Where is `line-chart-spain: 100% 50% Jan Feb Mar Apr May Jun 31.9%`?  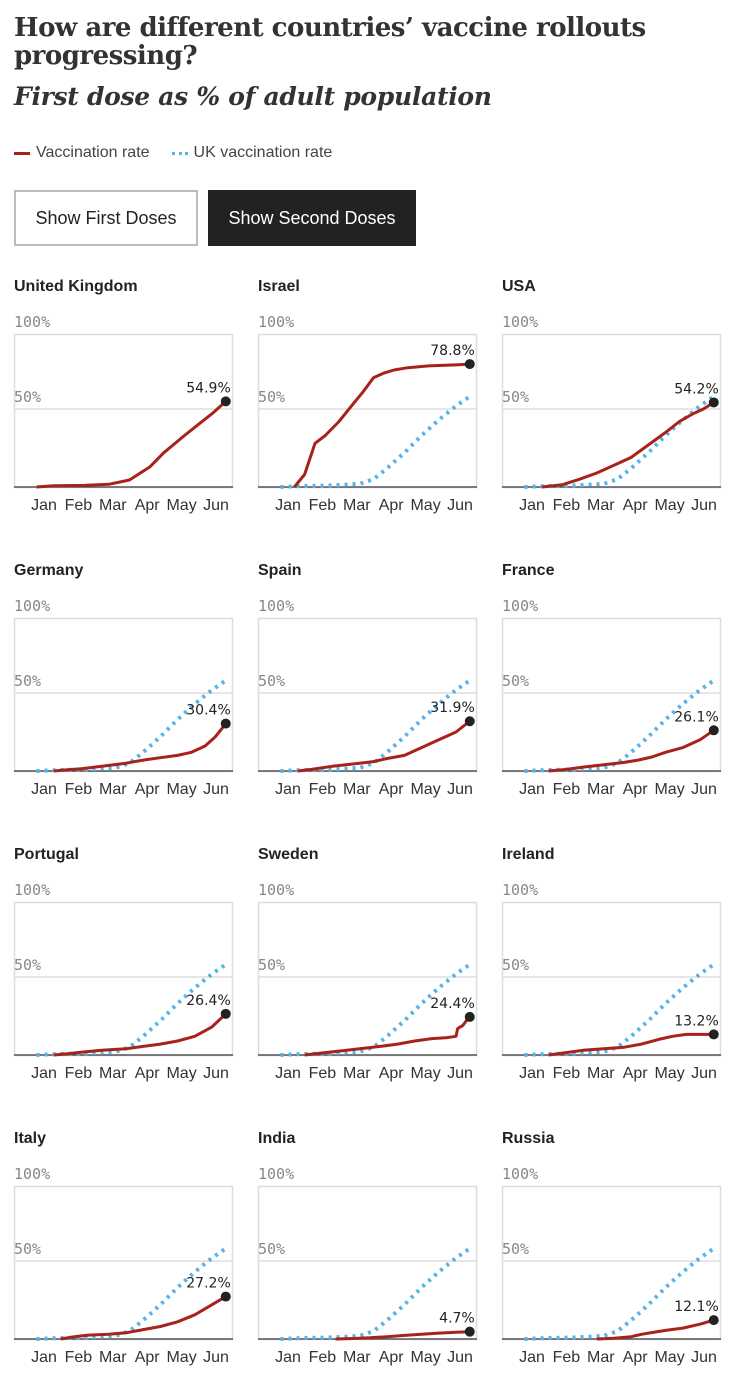 line-chart-spain: 100% 50% Jan Feb Mar Apr May Jun 31.9% is located at coordinates (367, 697).